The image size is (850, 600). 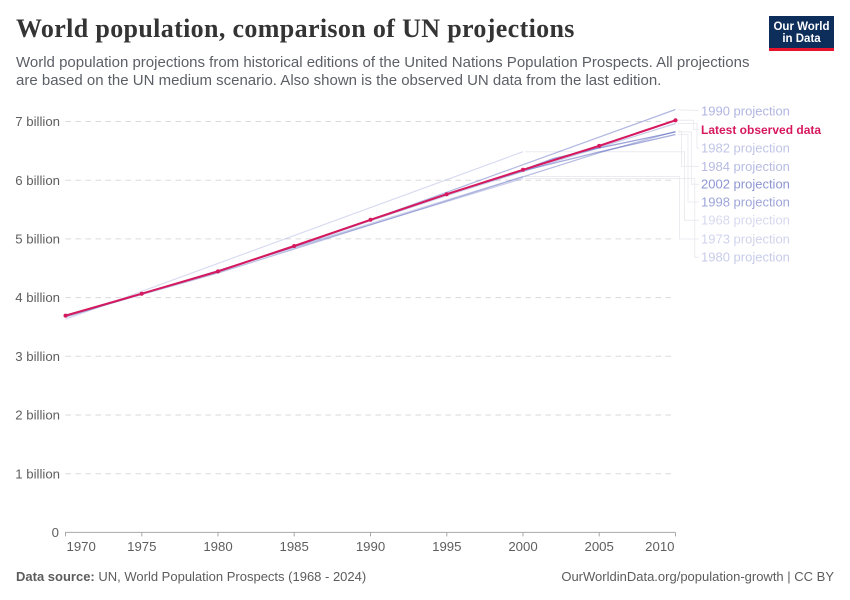 I want to click on svg-text: 2002 projection, so click(x=745, y=184).